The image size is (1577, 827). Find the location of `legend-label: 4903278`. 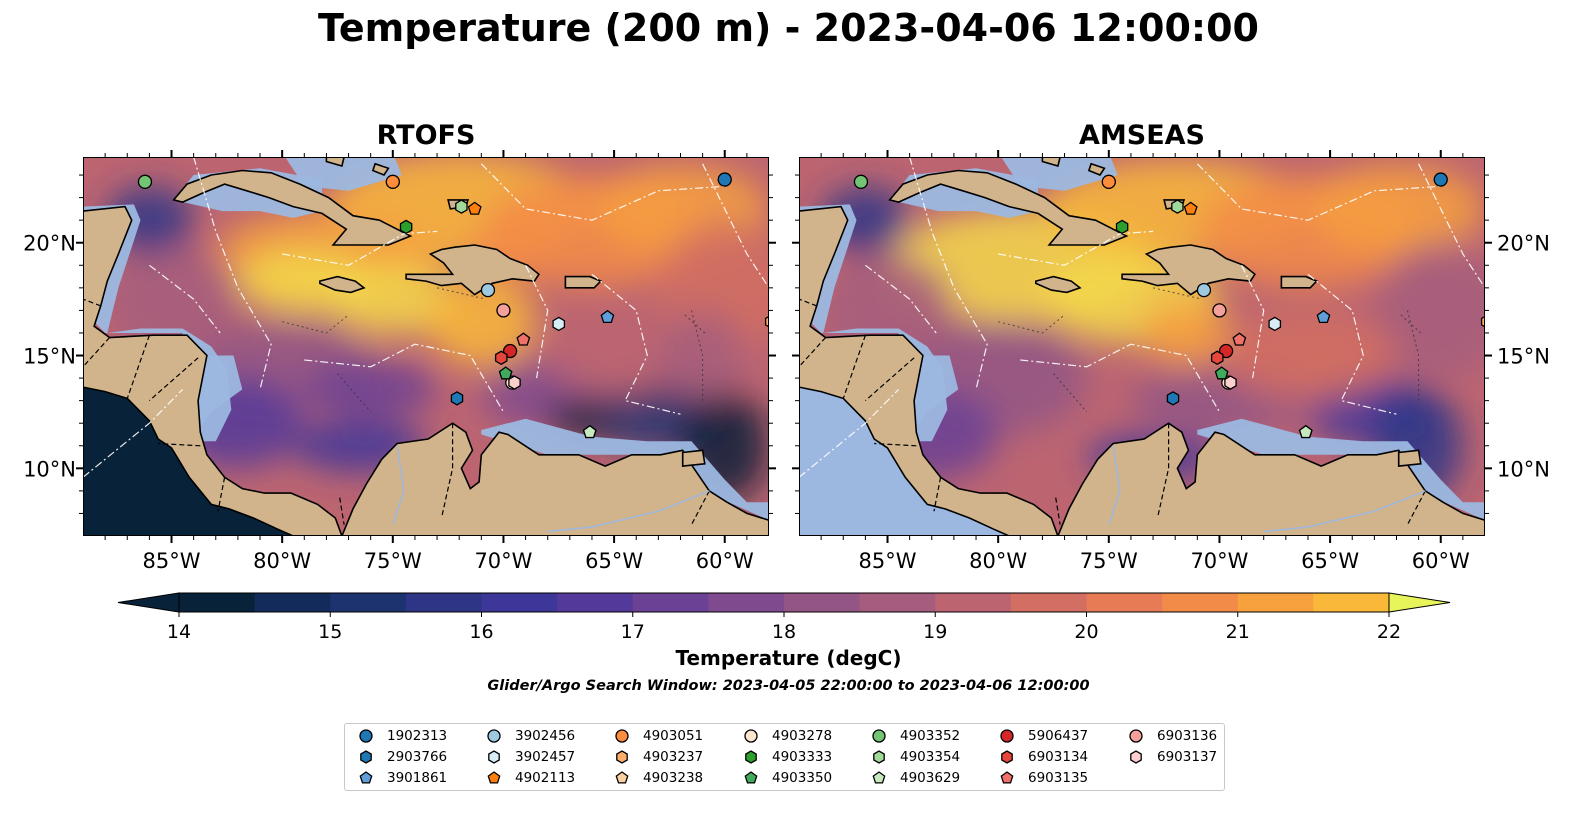

legend-label: 4903278 is located at coordinates (802, 736).